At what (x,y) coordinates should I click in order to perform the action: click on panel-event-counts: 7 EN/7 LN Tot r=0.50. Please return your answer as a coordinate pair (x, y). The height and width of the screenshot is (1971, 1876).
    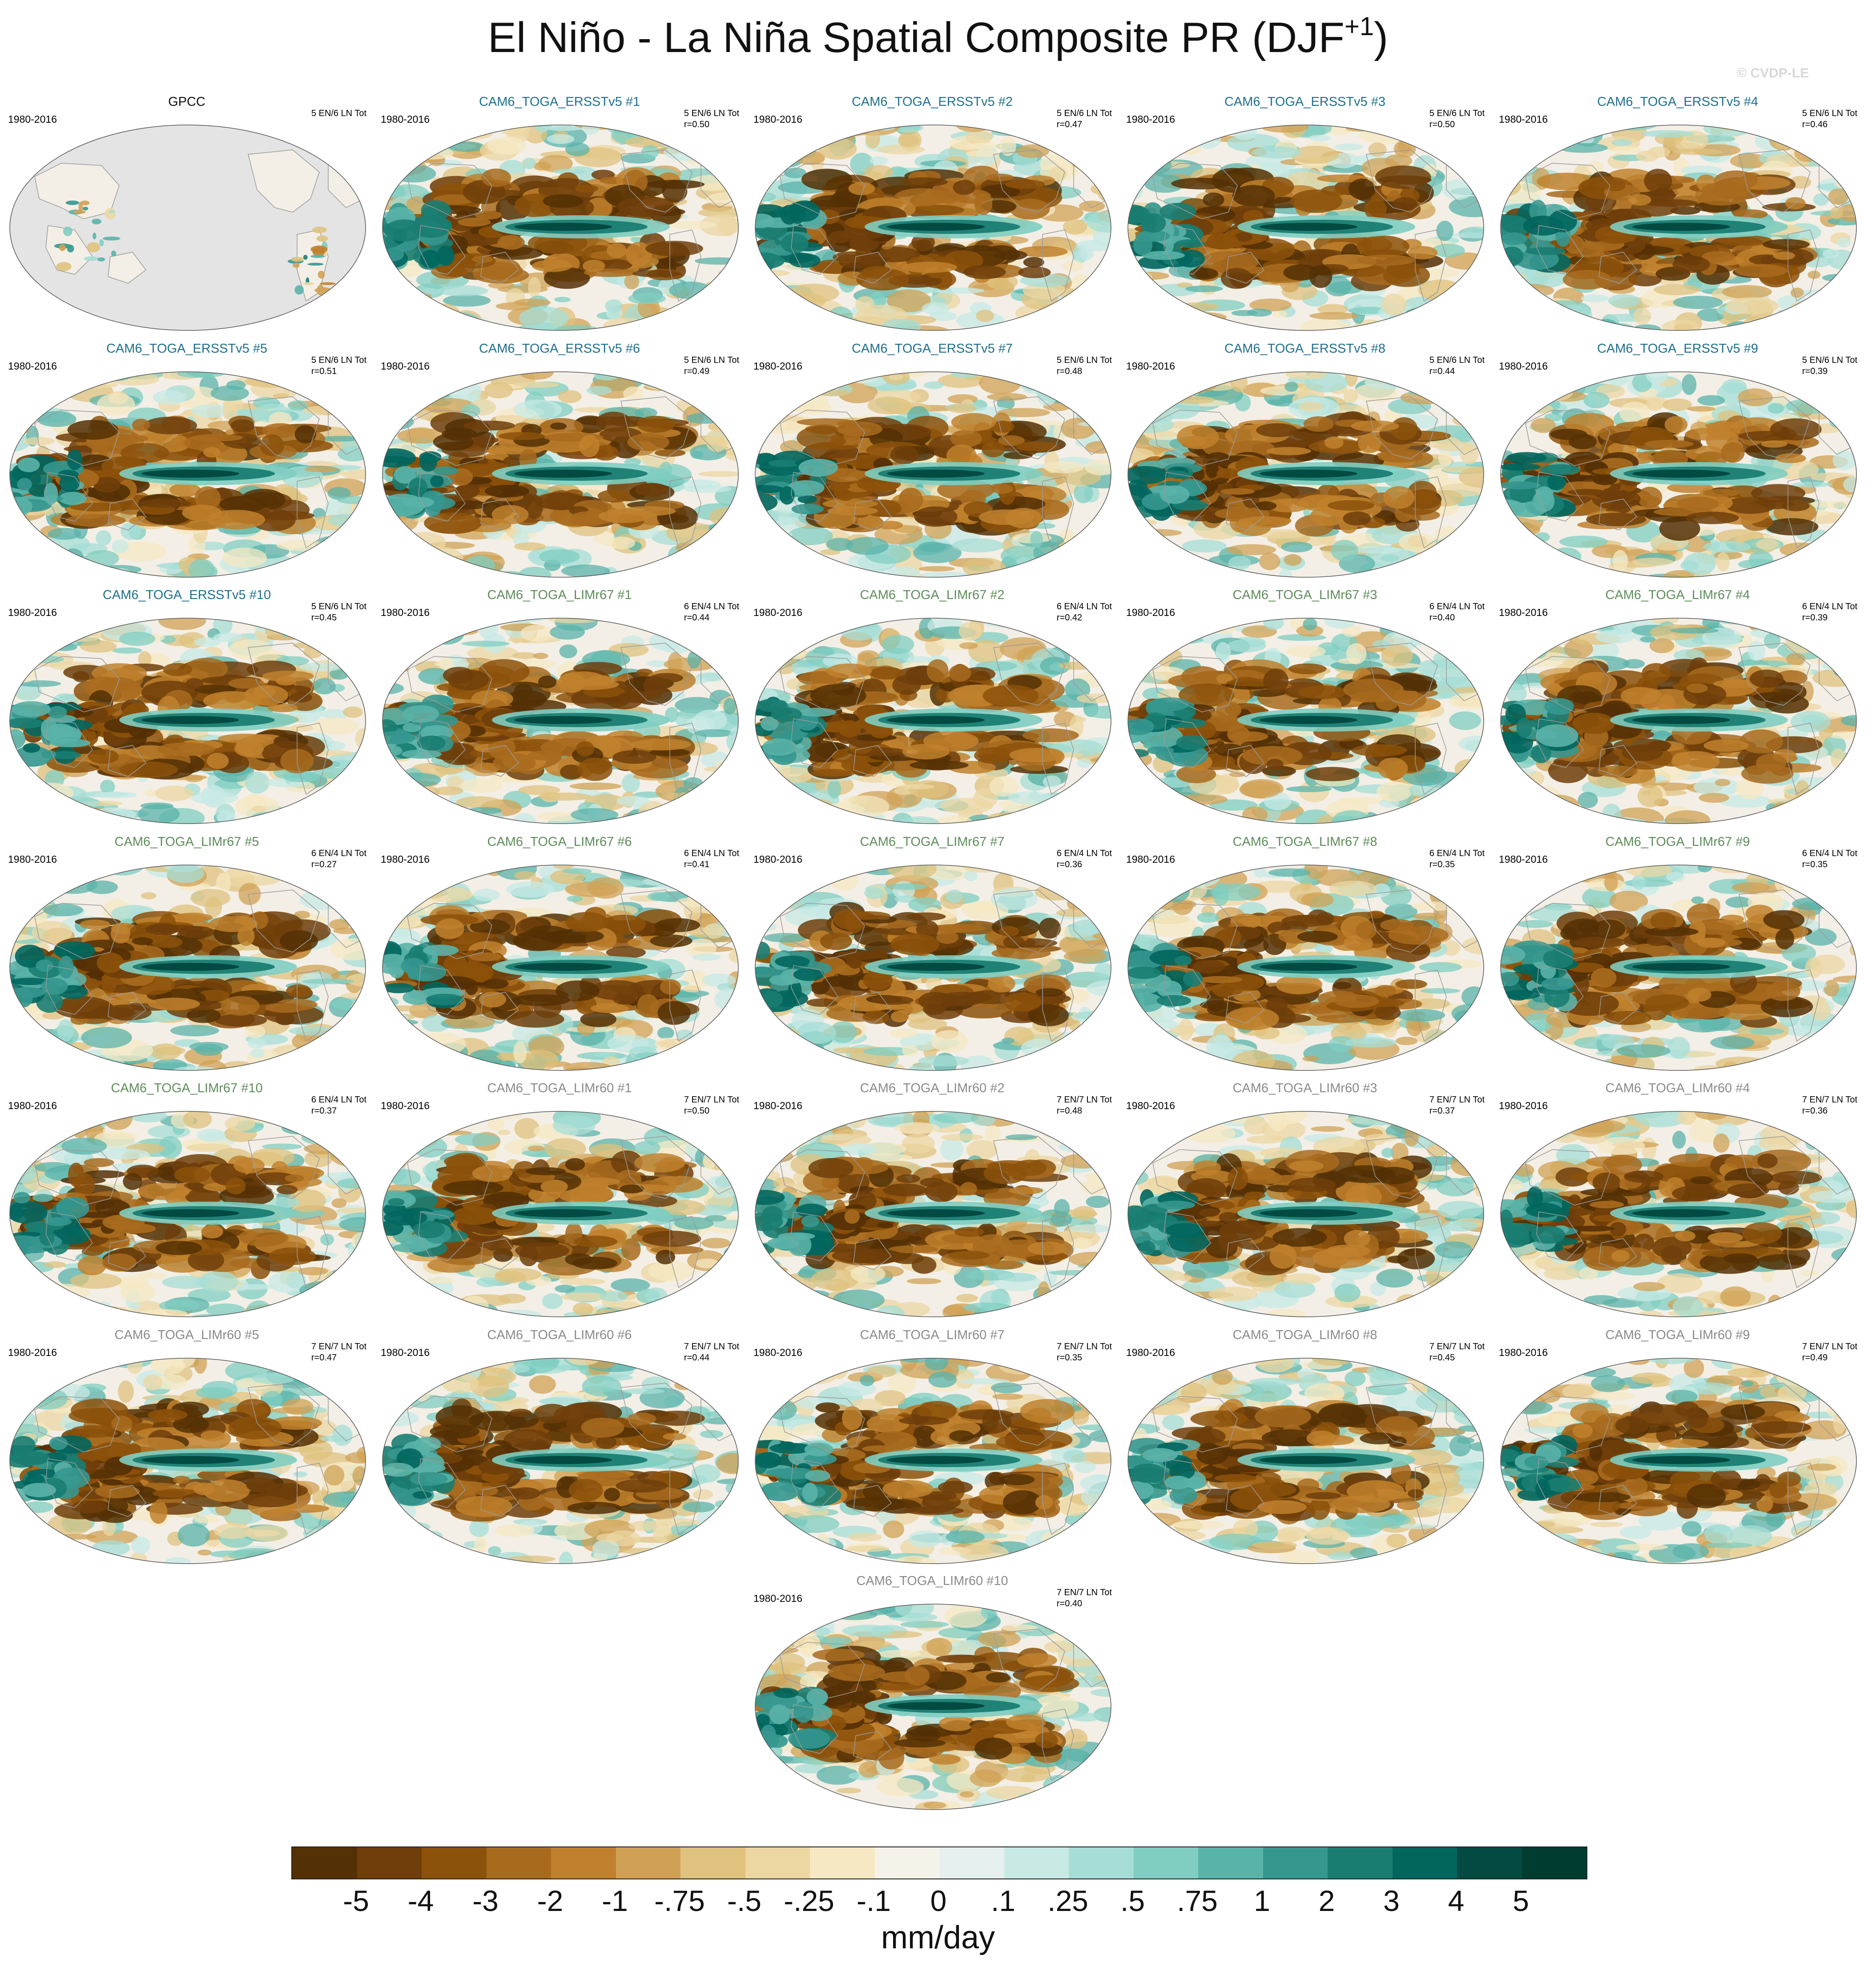
    Looking at the image, I should click on (711, 1105).